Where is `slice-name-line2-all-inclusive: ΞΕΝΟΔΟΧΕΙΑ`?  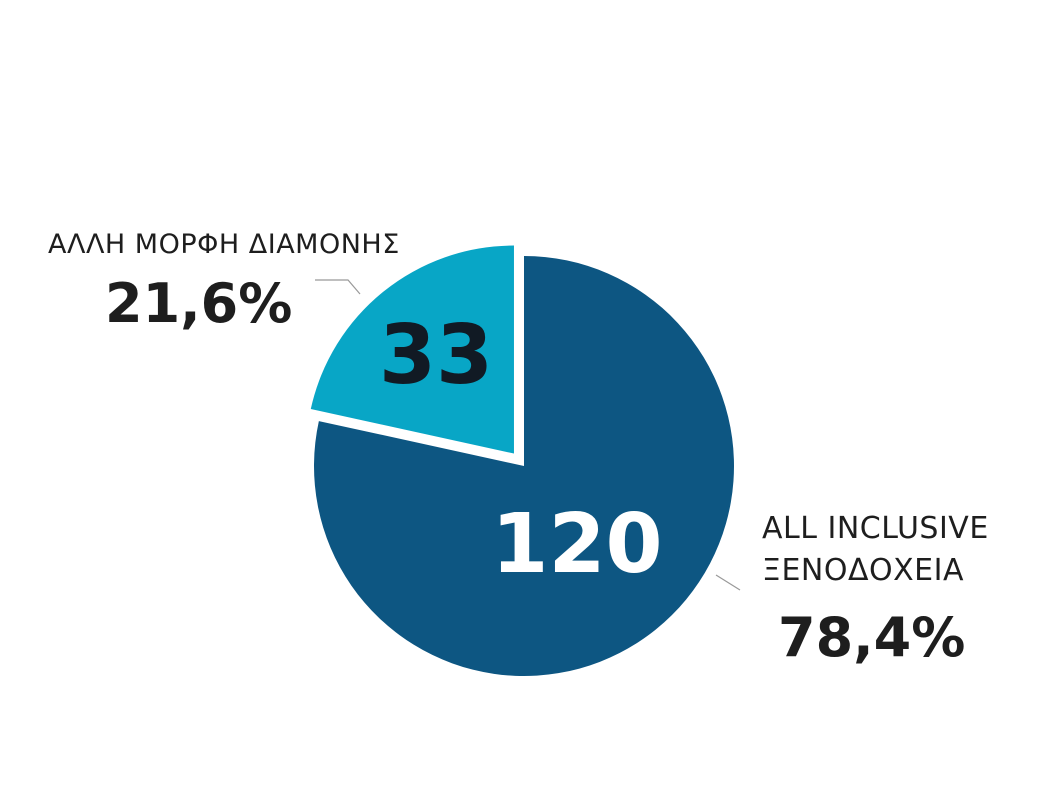 slice-name-line2-all-inclusive: ΞΕΝΟΔΟΧΕΙΑ is located at coordinates (863, 570).